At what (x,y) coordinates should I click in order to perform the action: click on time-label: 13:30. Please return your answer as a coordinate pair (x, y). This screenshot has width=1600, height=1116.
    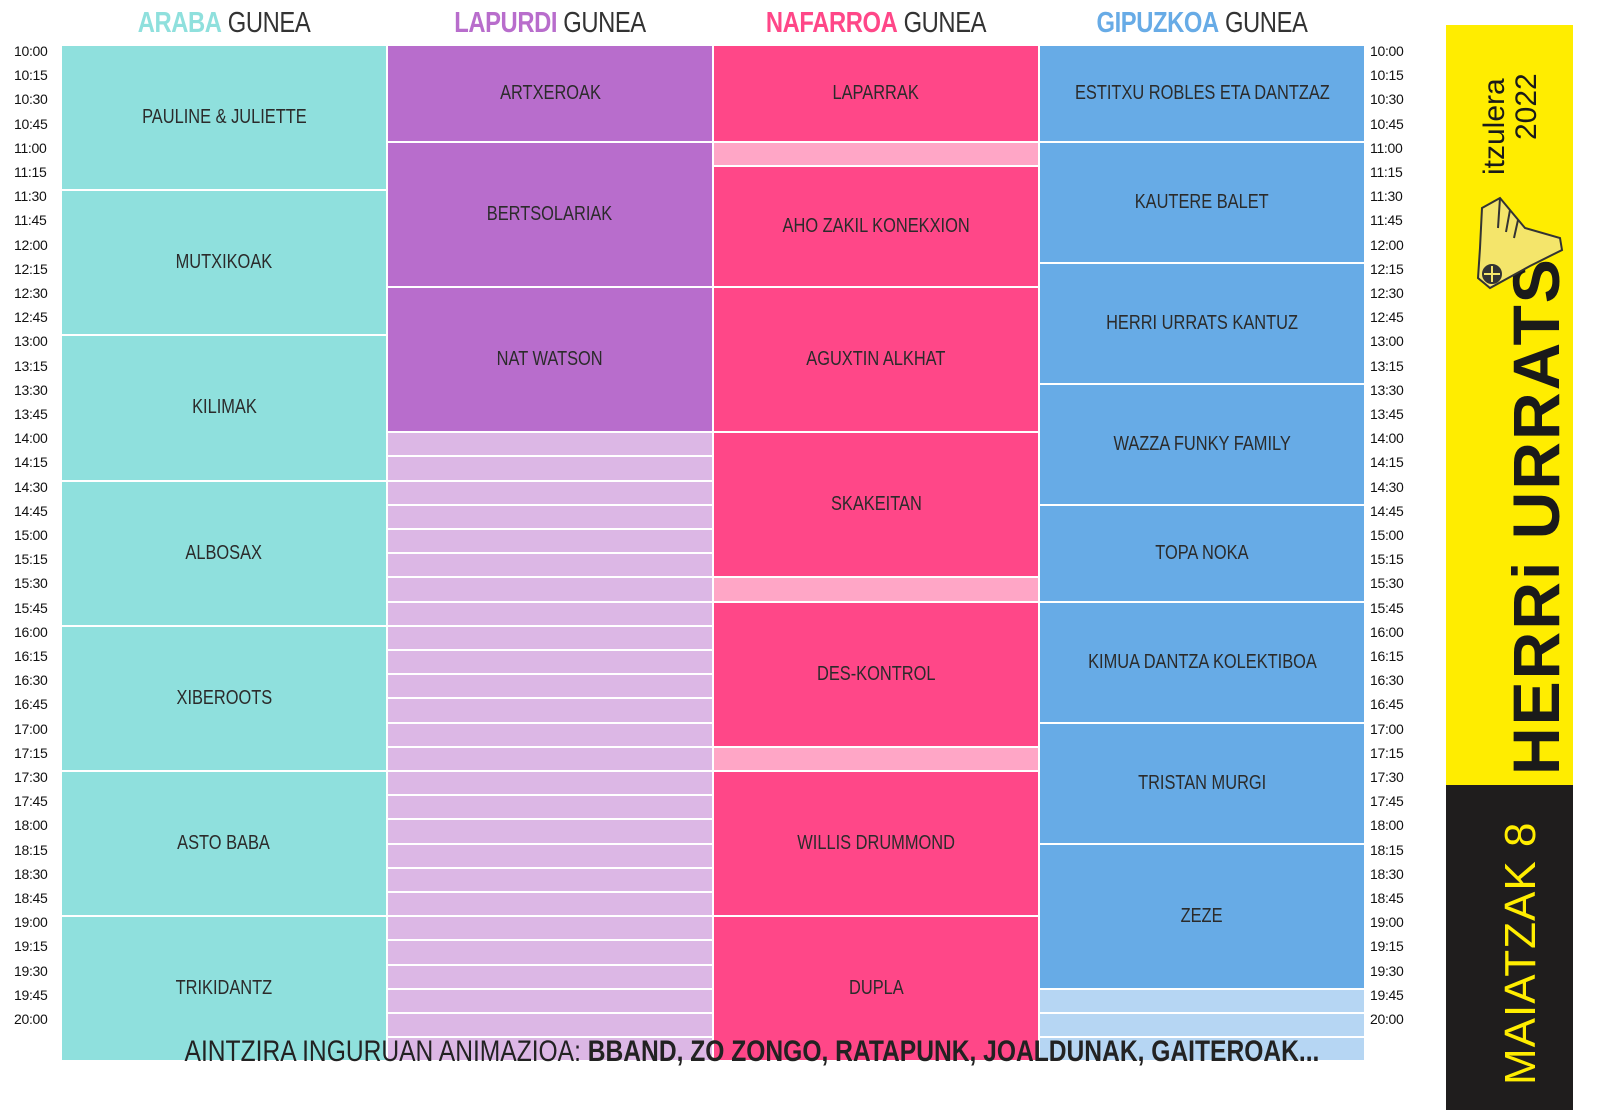
    Looking at the image, I should click on (1387, 389).